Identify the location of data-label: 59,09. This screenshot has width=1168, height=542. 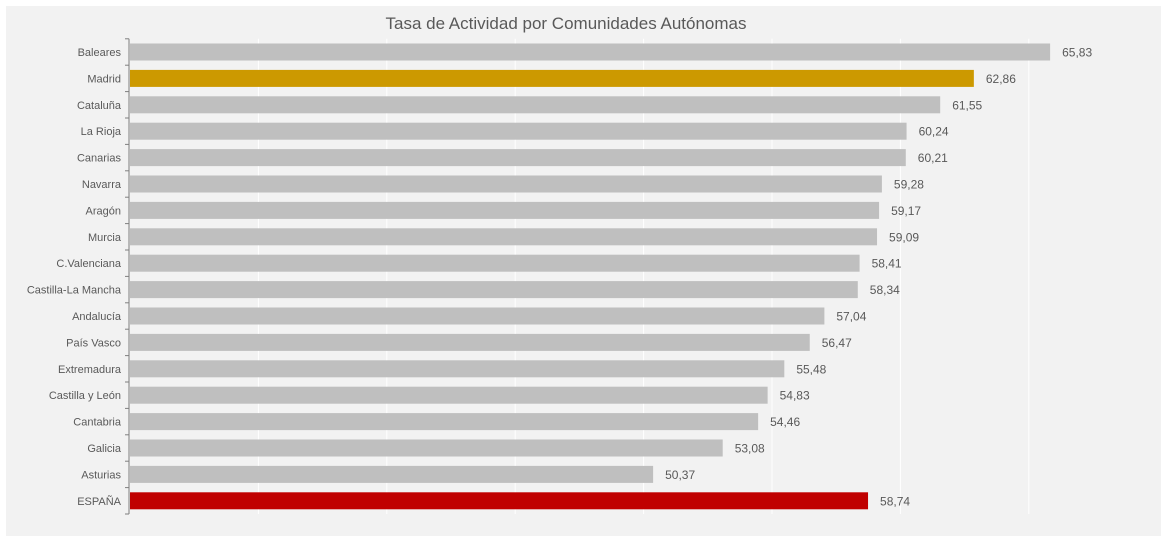
(904, 237).